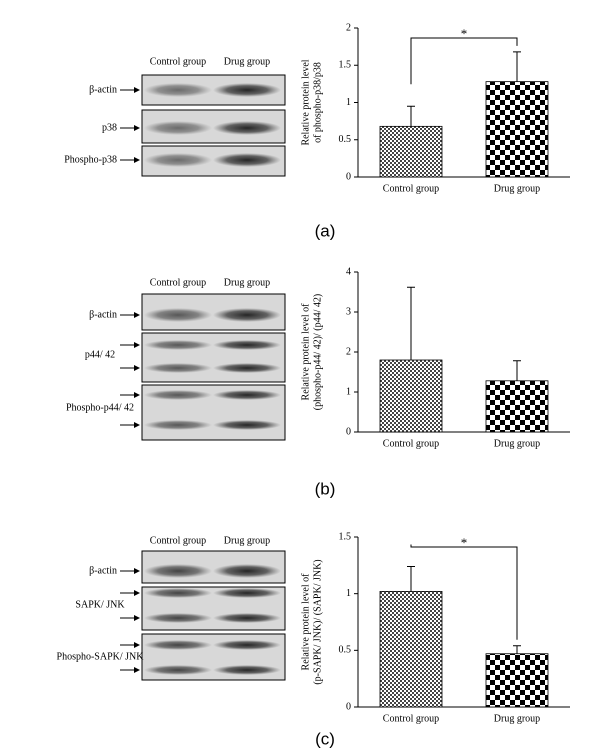 The height and width of the screenshot is (752, 600). What do you see at coordinates (100, 354) in the screenshot?
I see `row-label: p44/ 42` at bounding box center [100, 354].